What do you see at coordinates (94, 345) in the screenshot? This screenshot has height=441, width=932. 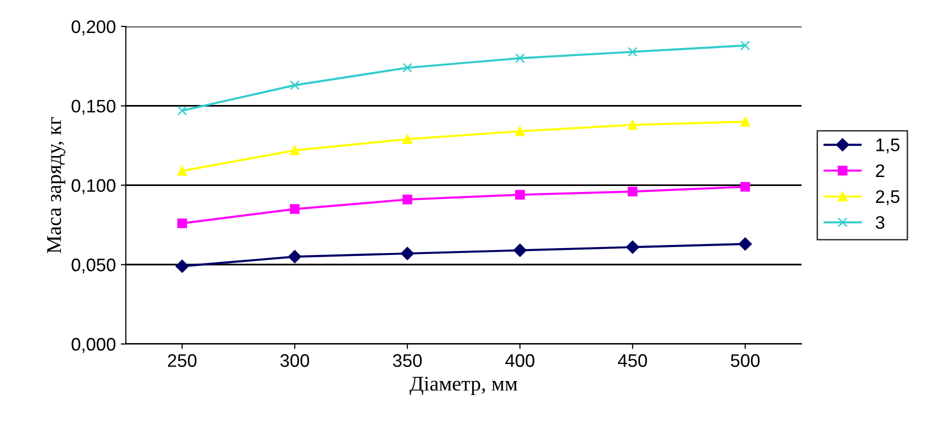 I see `y-tick-label: 0,000` at bounding box center [94, 345].